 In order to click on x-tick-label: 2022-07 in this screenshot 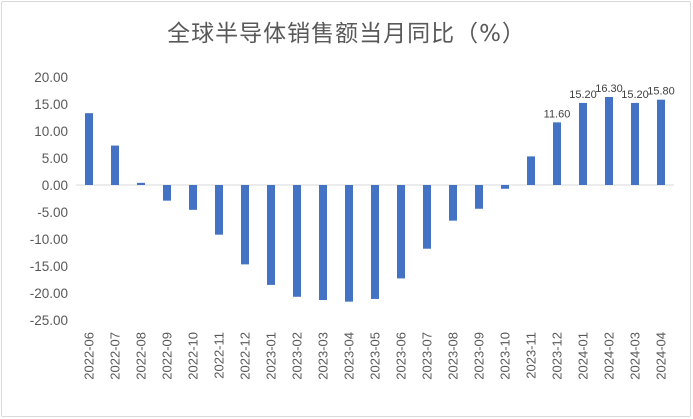, I will do `click(115, 356)`.